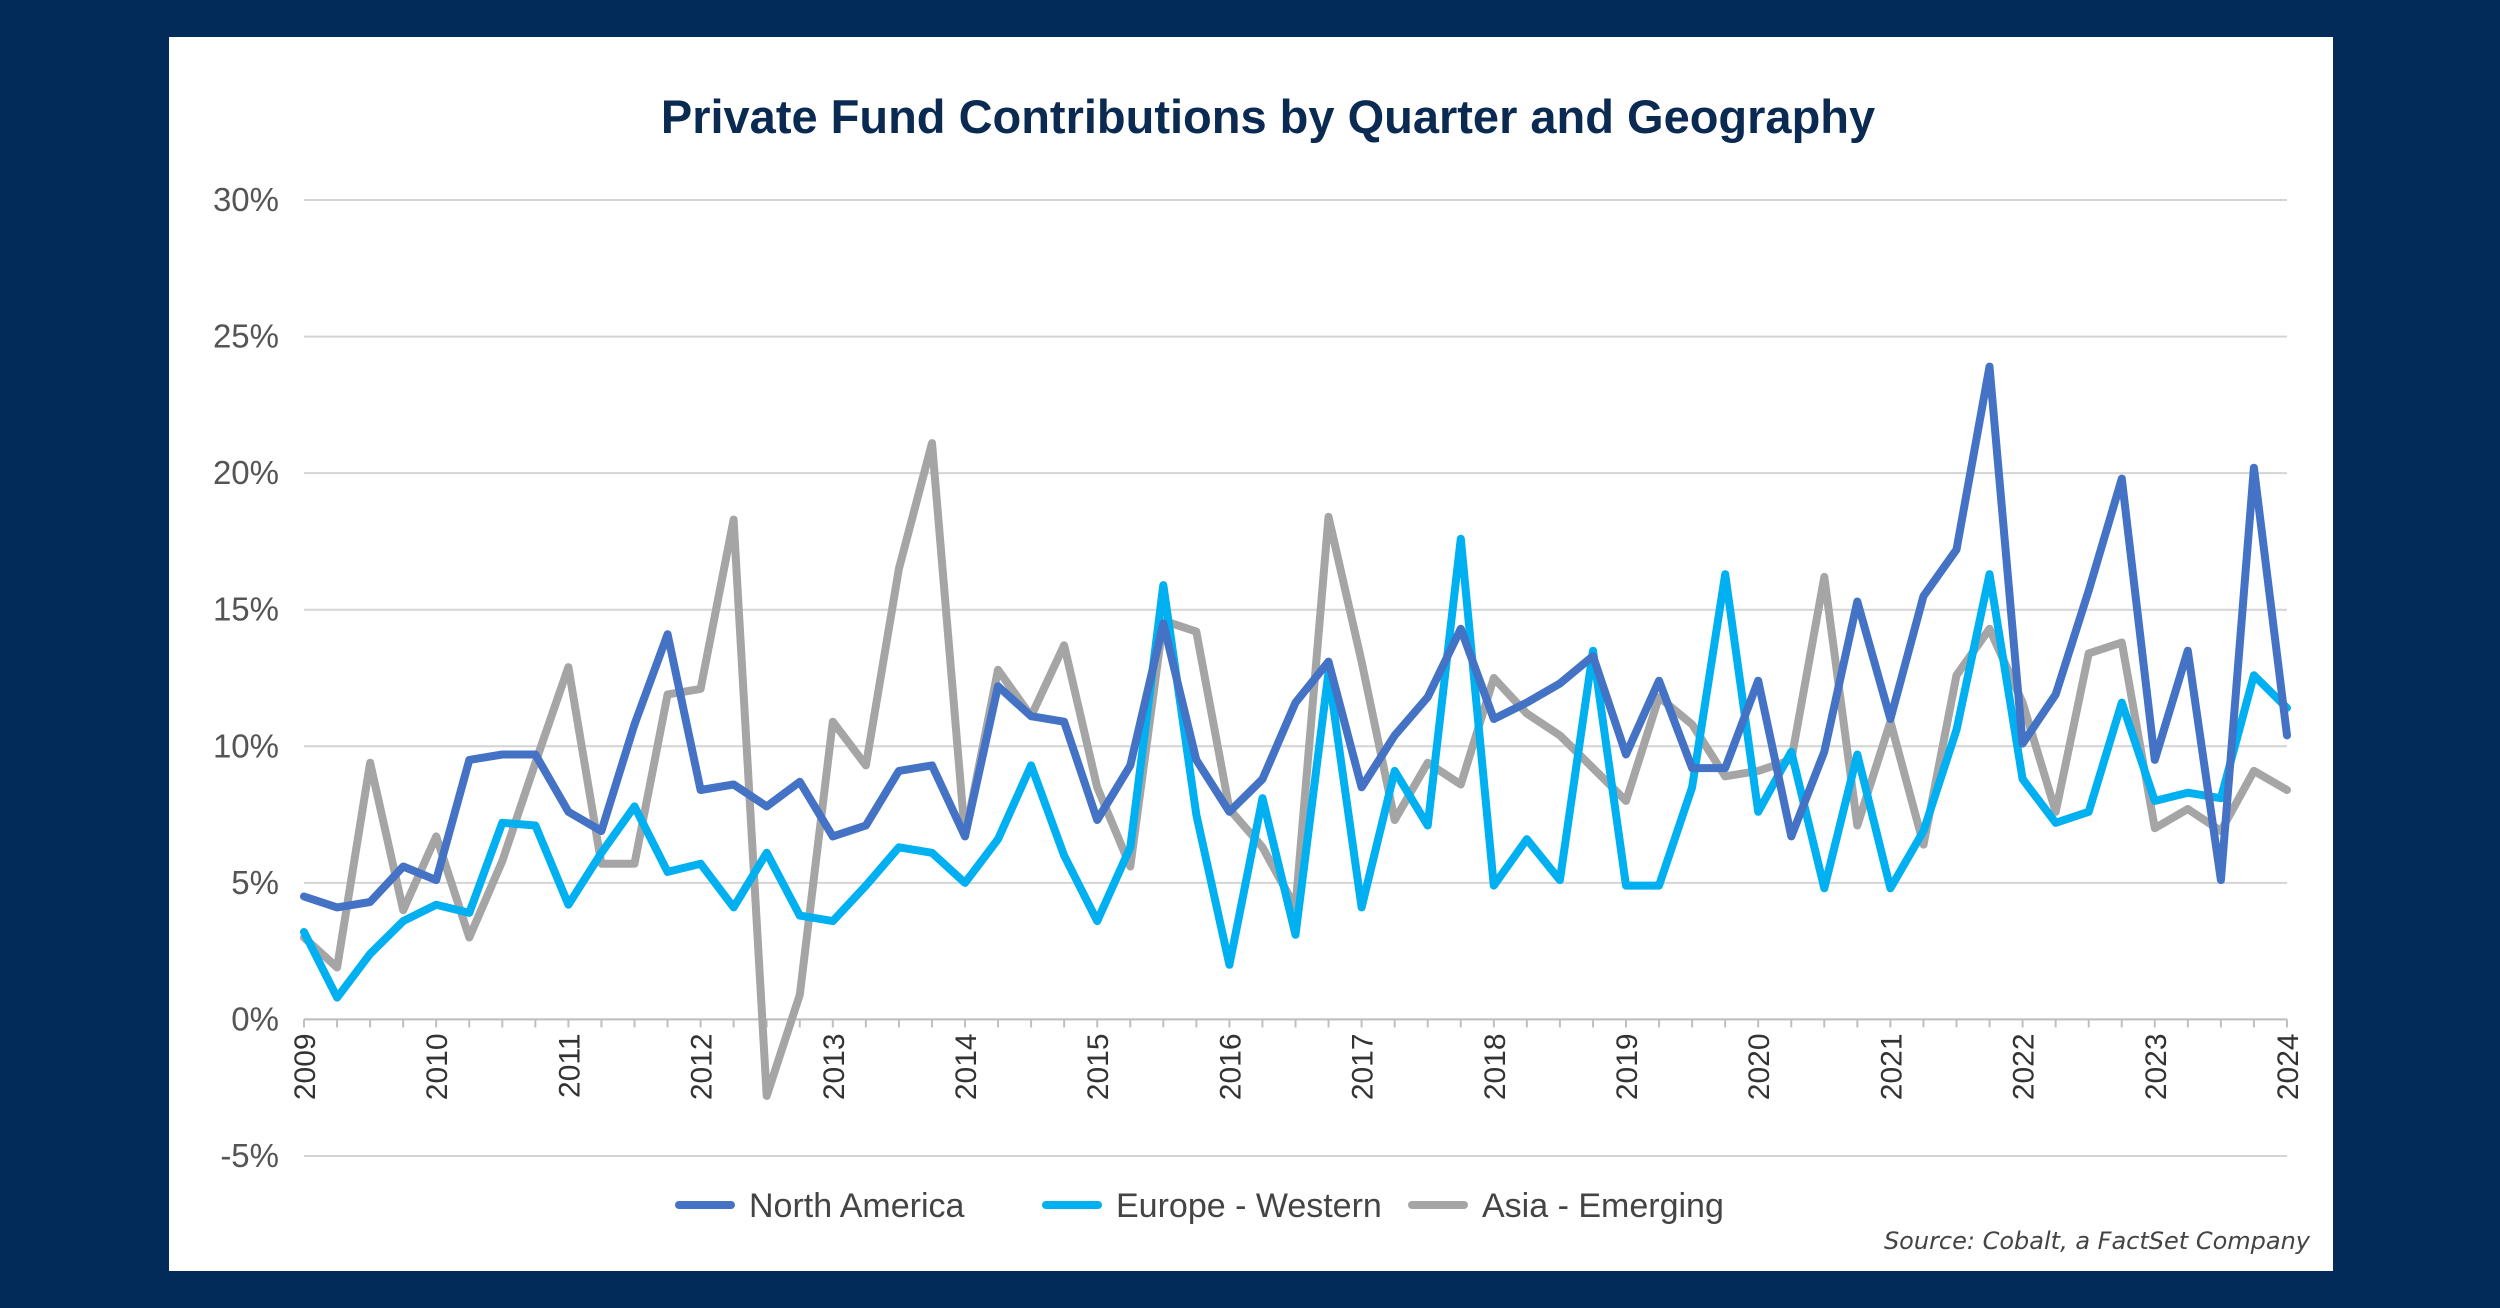 The height and width of the screenshot is (1308, 2500). What do you see at coordinates (2024, 1066) in the screenshot?
I see `x-tick-label: 2022` at bounding box center [2024, 1066].